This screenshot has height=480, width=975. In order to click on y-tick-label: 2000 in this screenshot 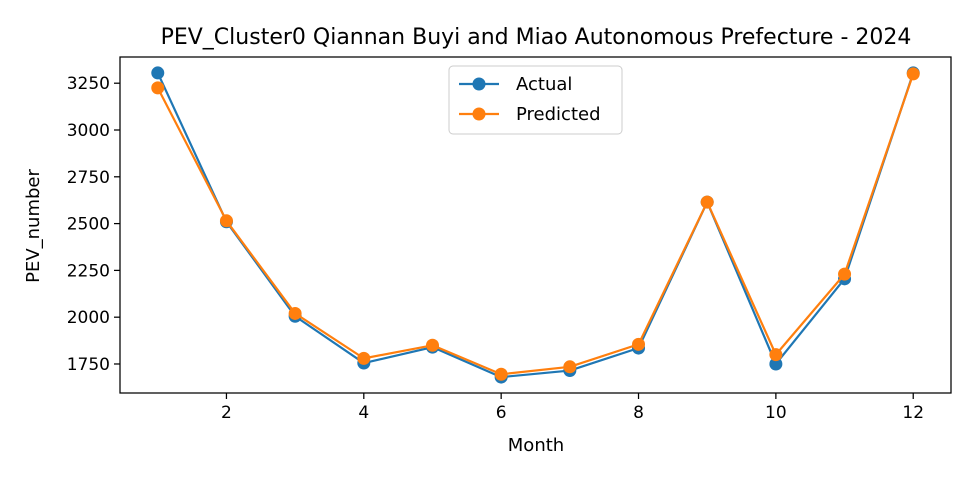, I will do `click(88, 318)`.